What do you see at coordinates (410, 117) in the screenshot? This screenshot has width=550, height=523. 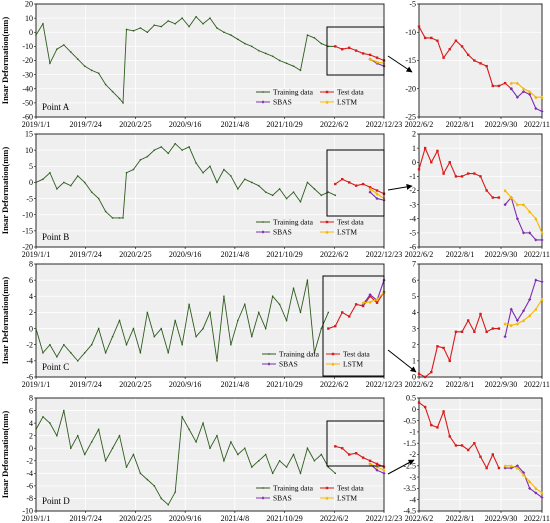 I see `y-tick-label: -25` at bounding box center [410, 117].